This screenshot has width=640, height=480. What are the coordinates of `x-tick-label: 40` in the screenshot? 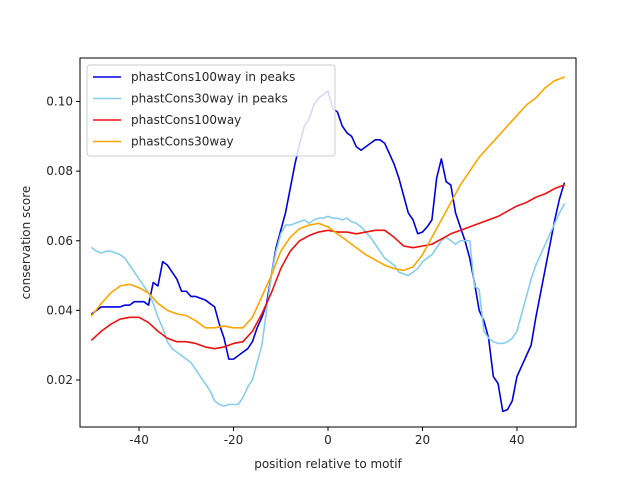 It's located at (516, 440).